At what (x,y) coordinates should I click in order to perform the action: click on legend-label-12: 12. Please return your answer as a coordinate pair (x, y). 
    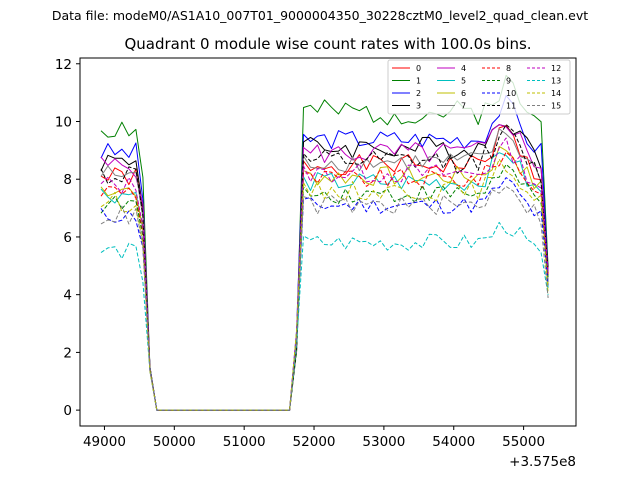
    Looking at the image, I should click on (556, 68).